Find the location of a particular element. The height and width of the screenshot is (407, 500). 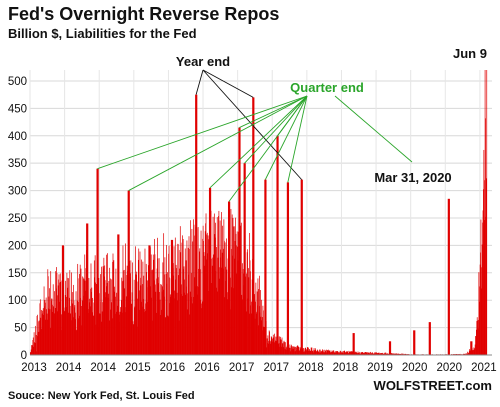

y-tick-label: 50 is located at coordinates (20, 329).